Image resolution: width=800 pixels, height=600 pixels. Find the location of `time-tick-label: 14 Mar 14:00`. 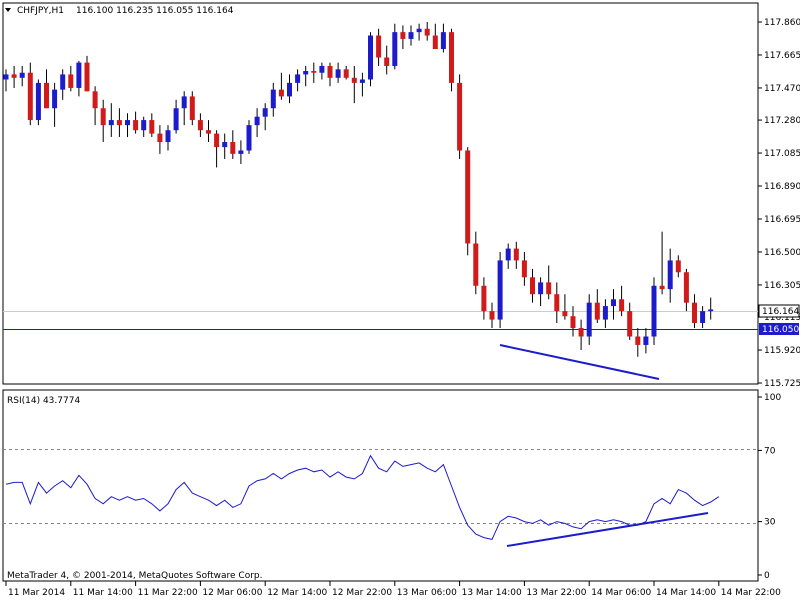

time-tick-label: 14 Mar 14:00 is located at coordinates (686, 593).